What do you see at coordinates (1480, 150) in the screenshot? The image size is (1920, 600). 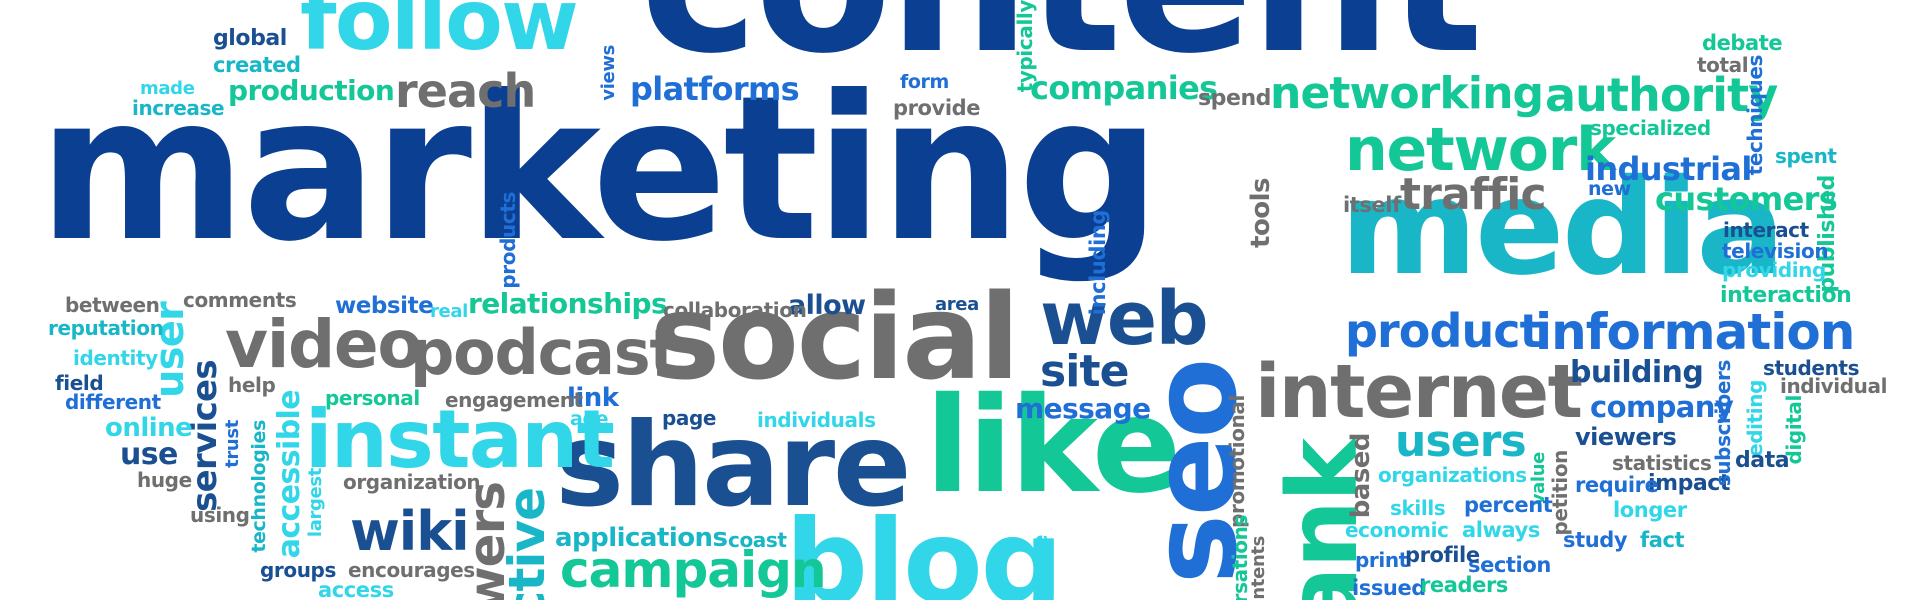 I see `word-network: network` at bounding box center [1480, 150].